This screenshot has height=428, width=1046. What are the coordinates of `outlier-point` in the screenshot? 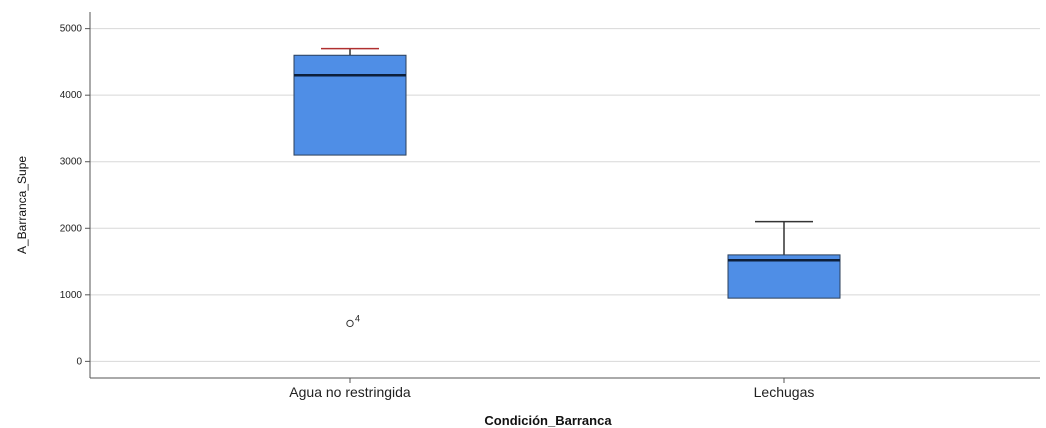 It's located at (350, 323).